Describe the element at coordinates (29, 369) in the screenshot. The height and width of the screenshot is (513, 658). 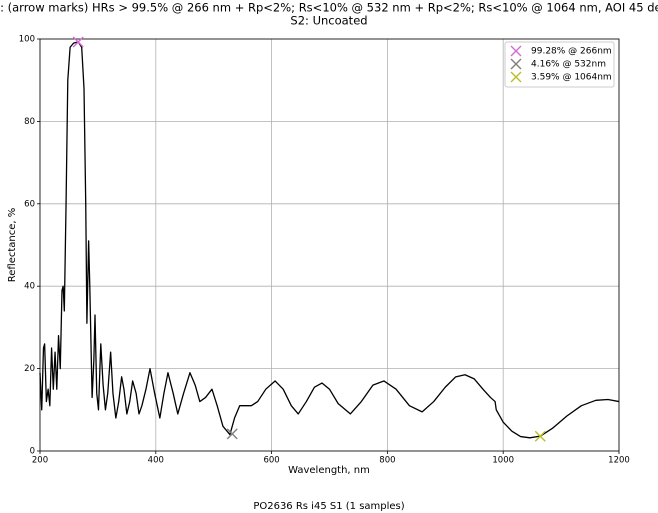
I see `y-tick-label: 20` at that location.